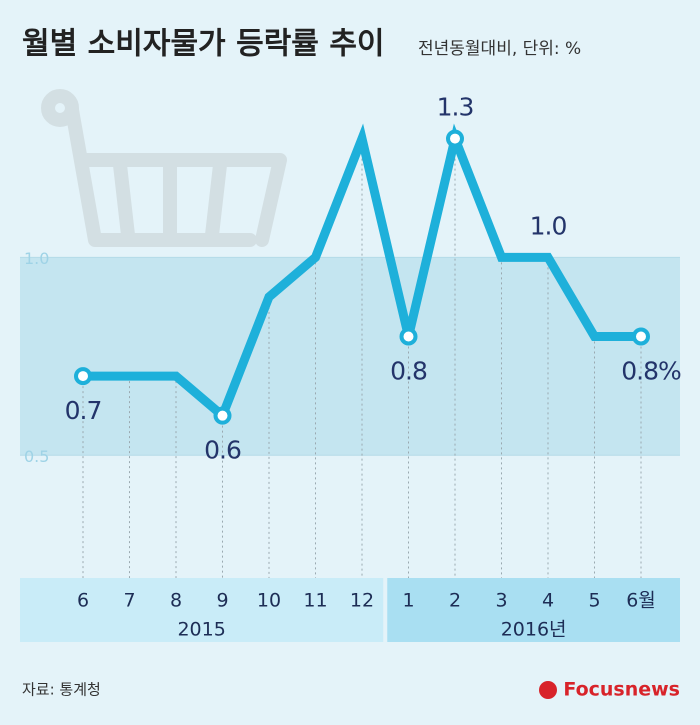 The width and height of the screenshot is (700, 725). I want to click on value-label: 0.8, so click(408, 371).